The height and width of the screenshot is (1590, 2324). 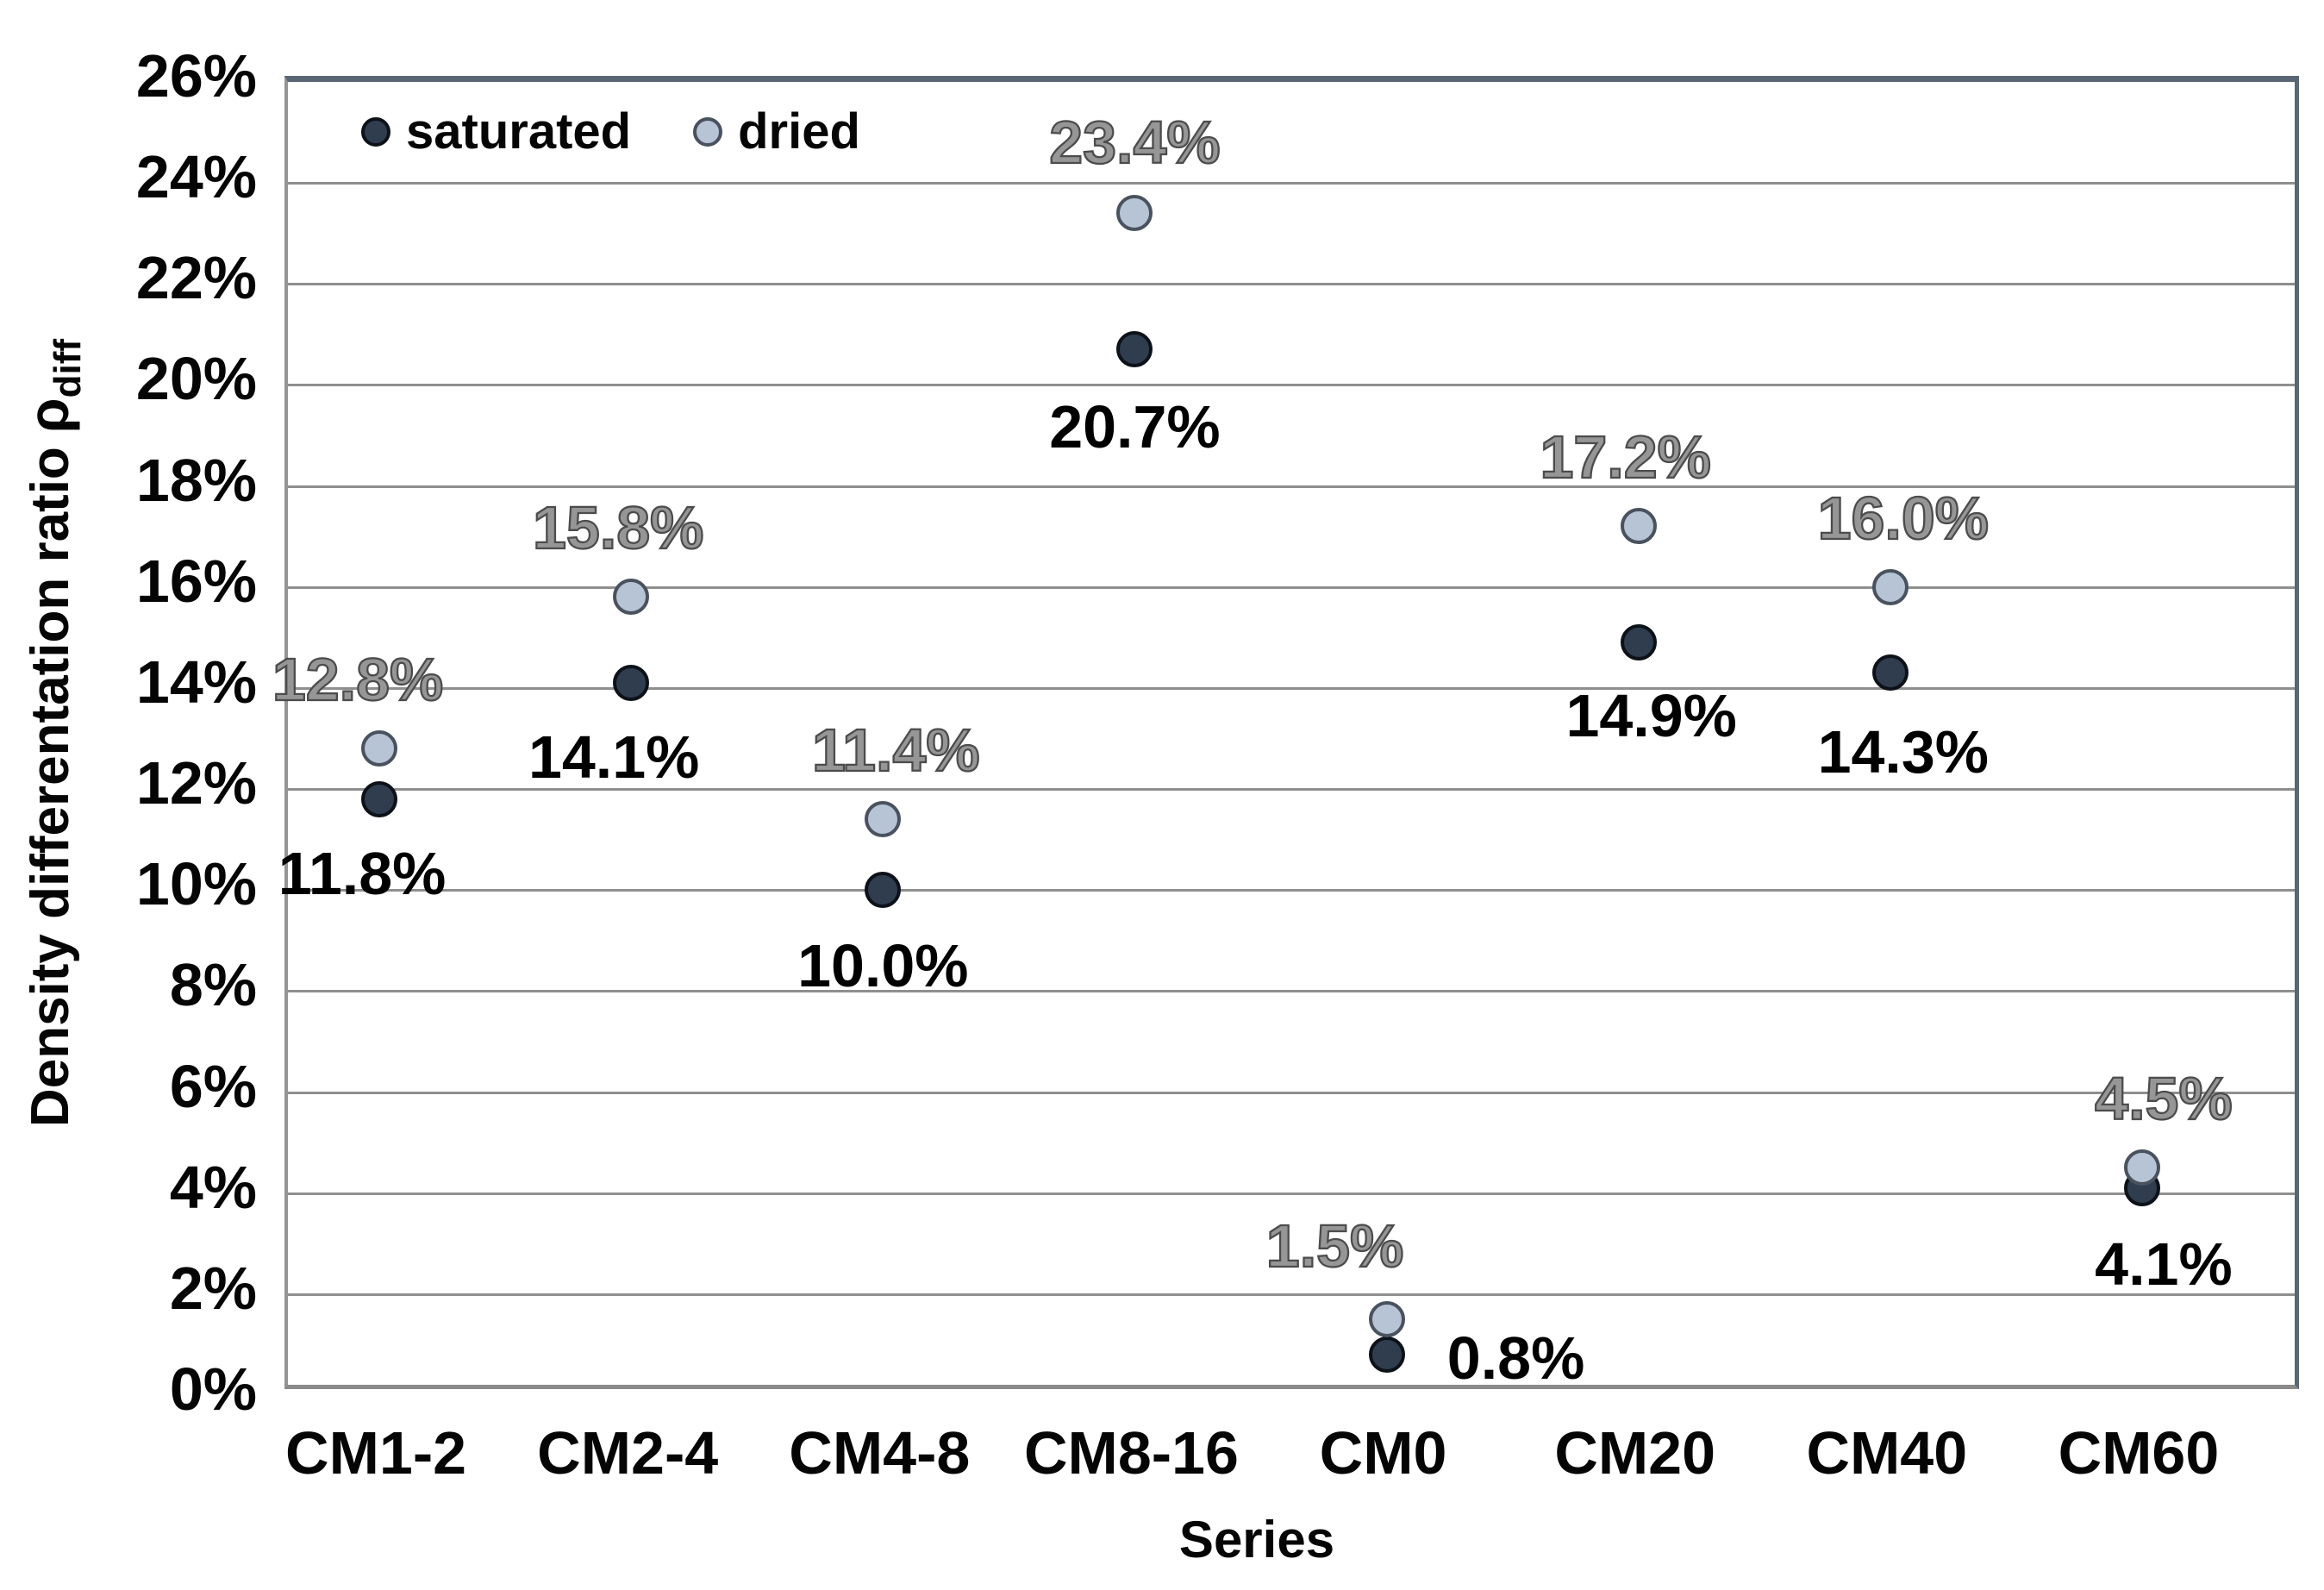 What do you see at coordinates (799, 131) in the screenshot?
I see `legend-label-dried: dried` at bounding box center [799, 131].